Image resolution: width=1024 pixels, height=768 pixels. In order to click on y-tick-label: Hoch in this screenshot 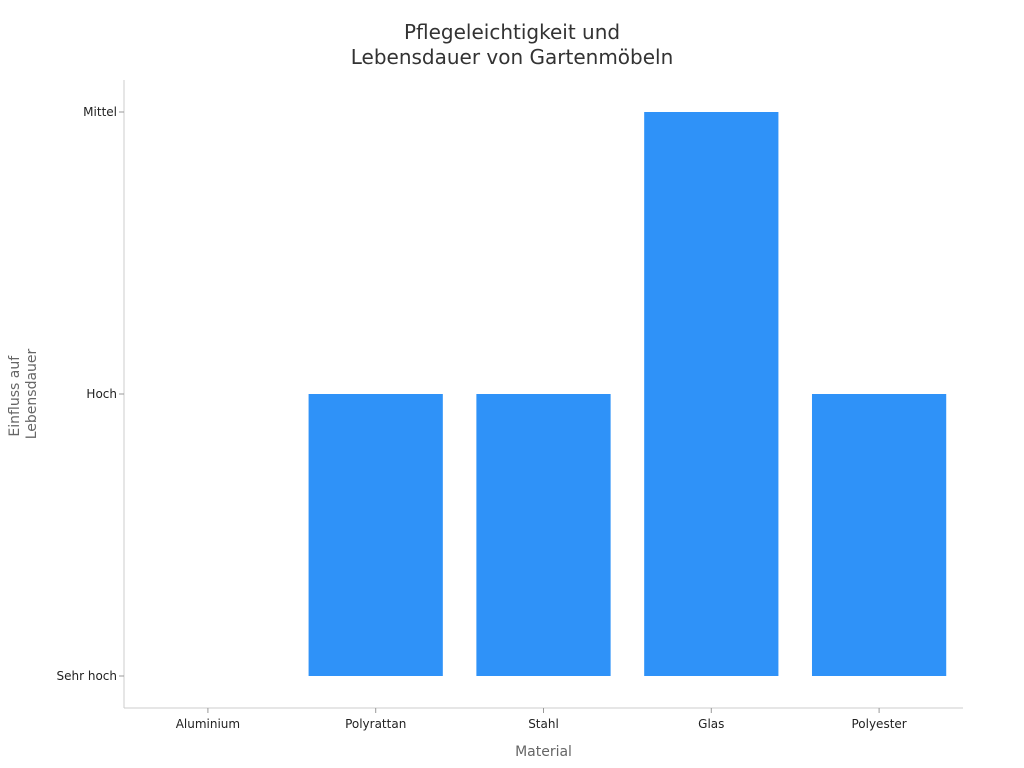, I will do `click(101, 394)`.